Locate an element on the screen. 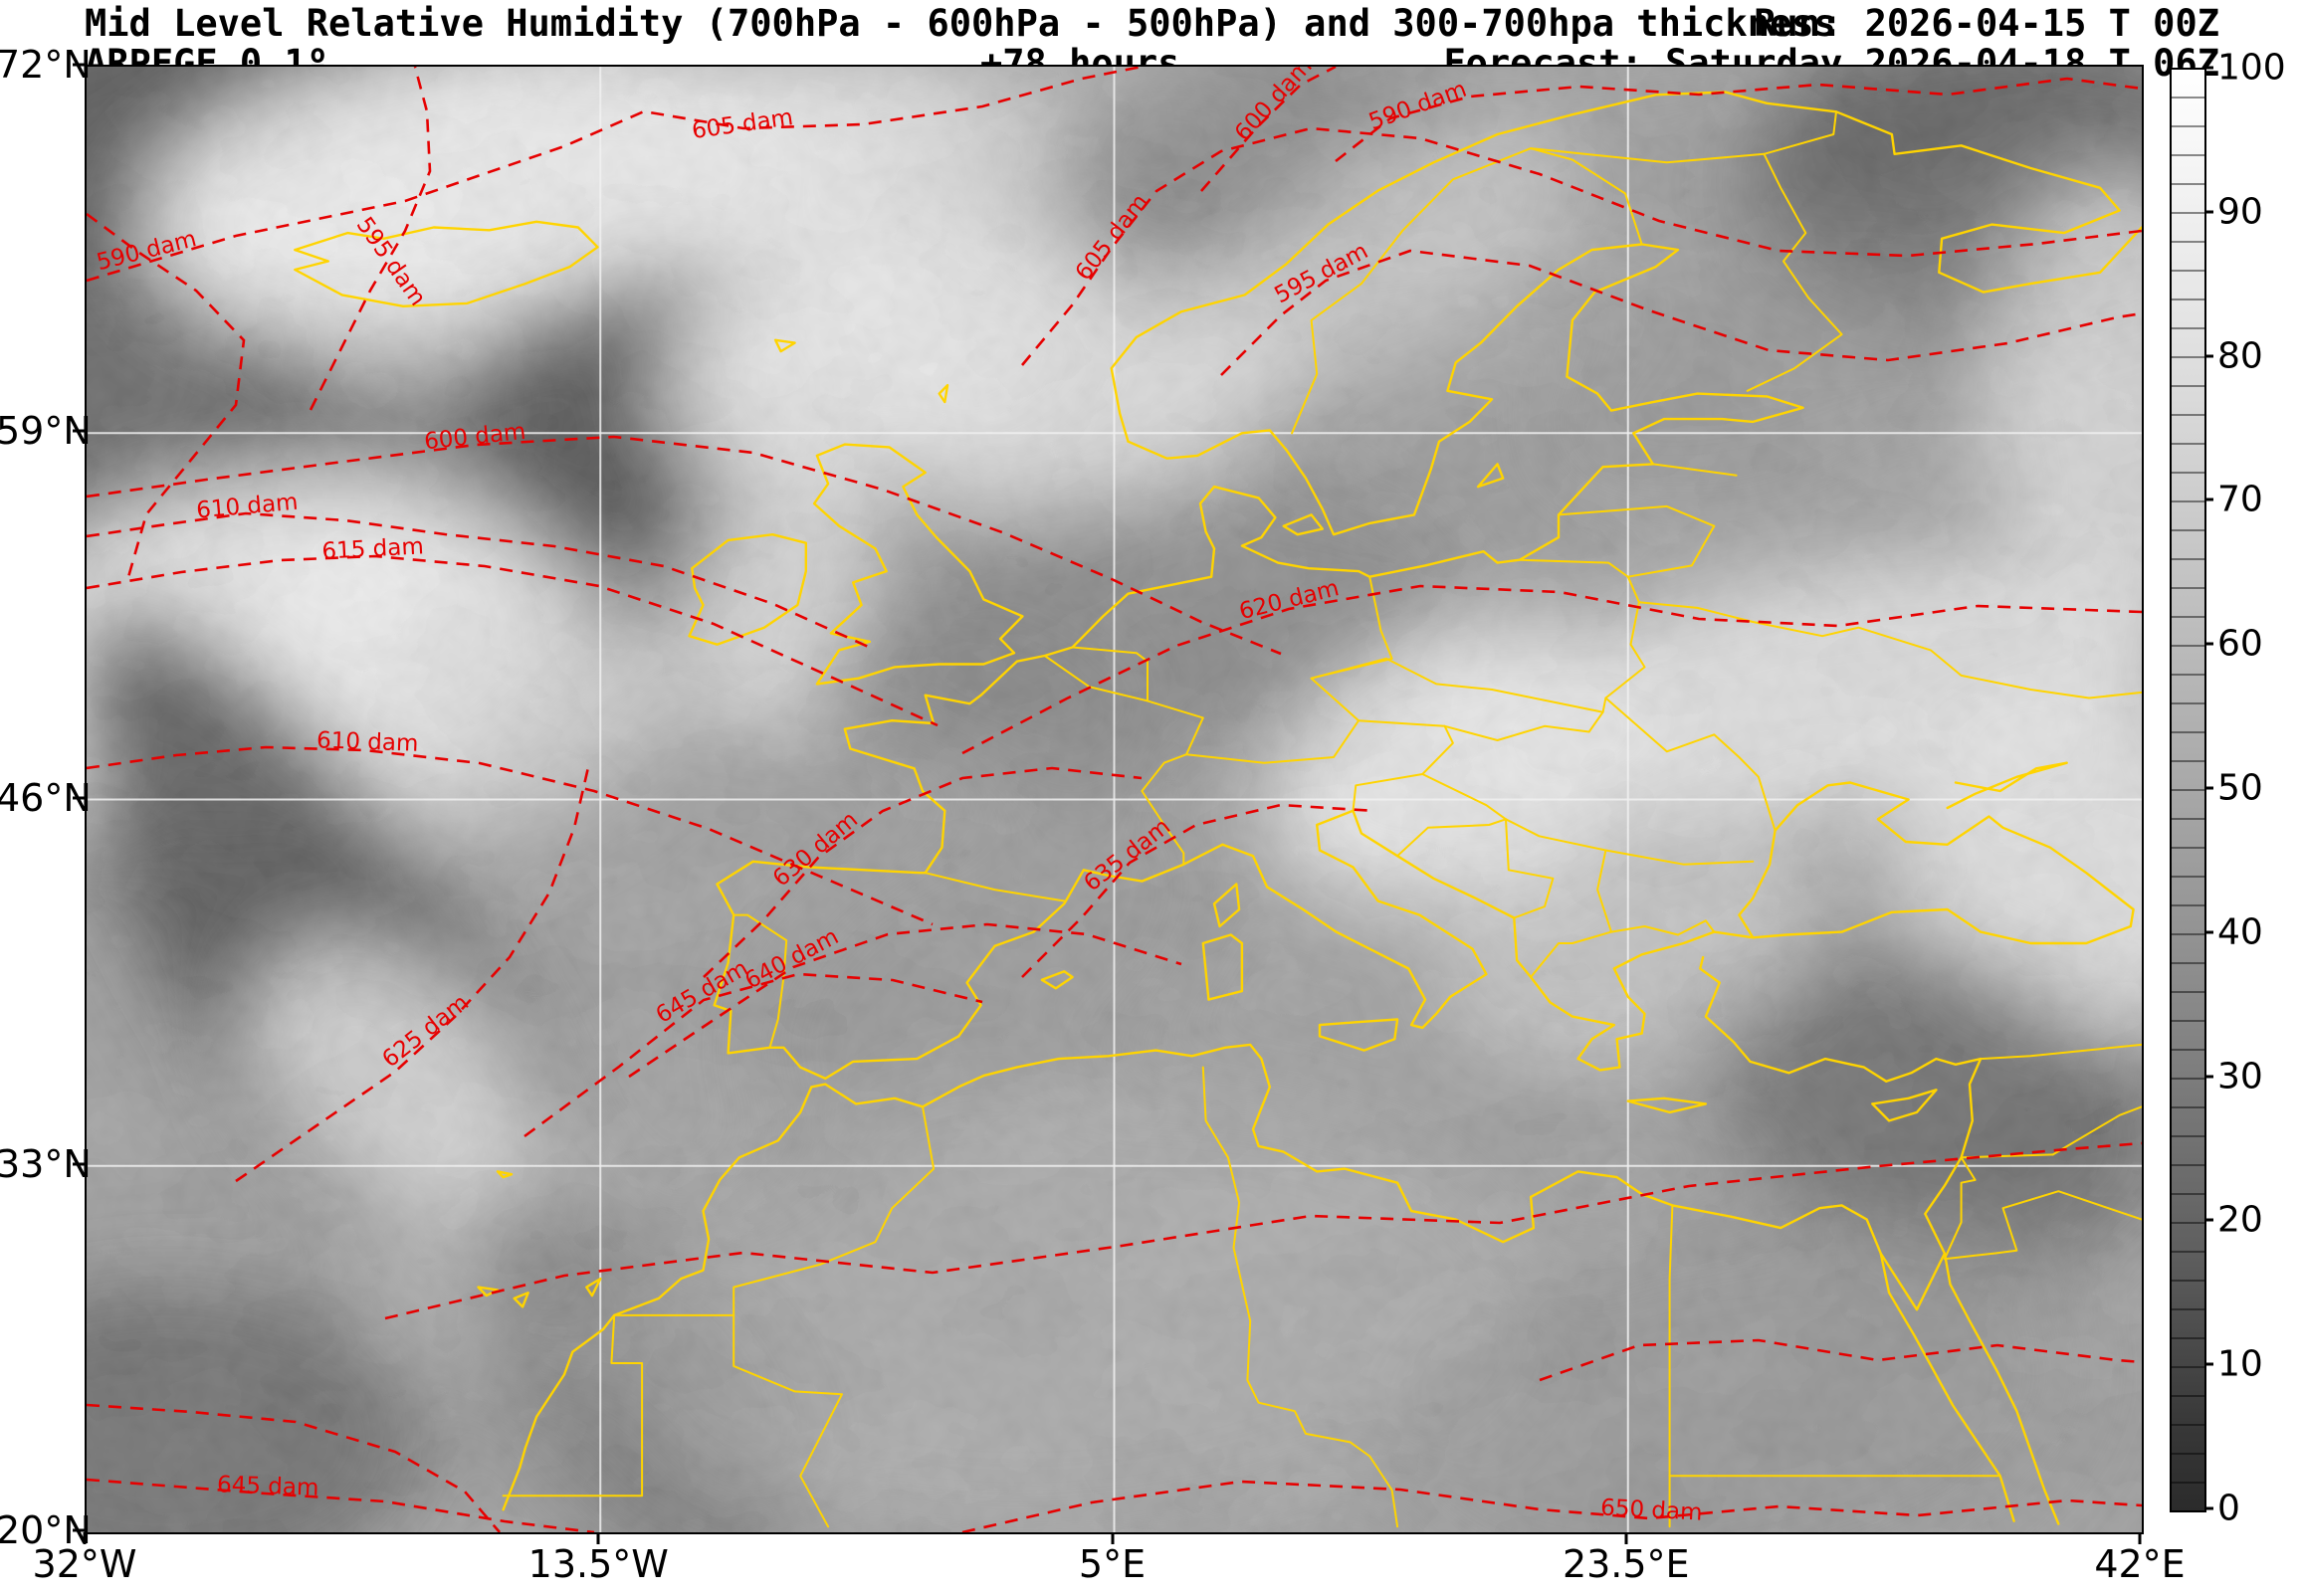  coastline-shetland is located at coordinates (944, 394).